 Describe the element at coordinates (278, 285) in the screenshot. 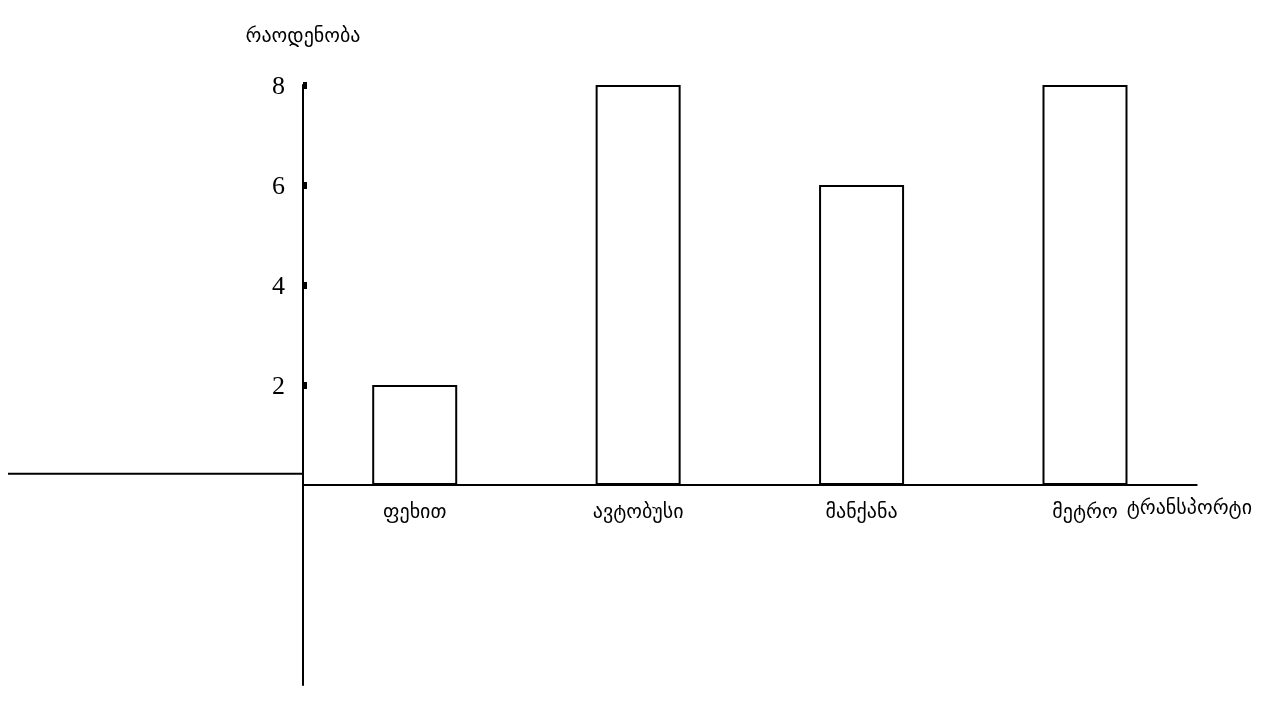

I see `y-tick-label: 4` at that location.